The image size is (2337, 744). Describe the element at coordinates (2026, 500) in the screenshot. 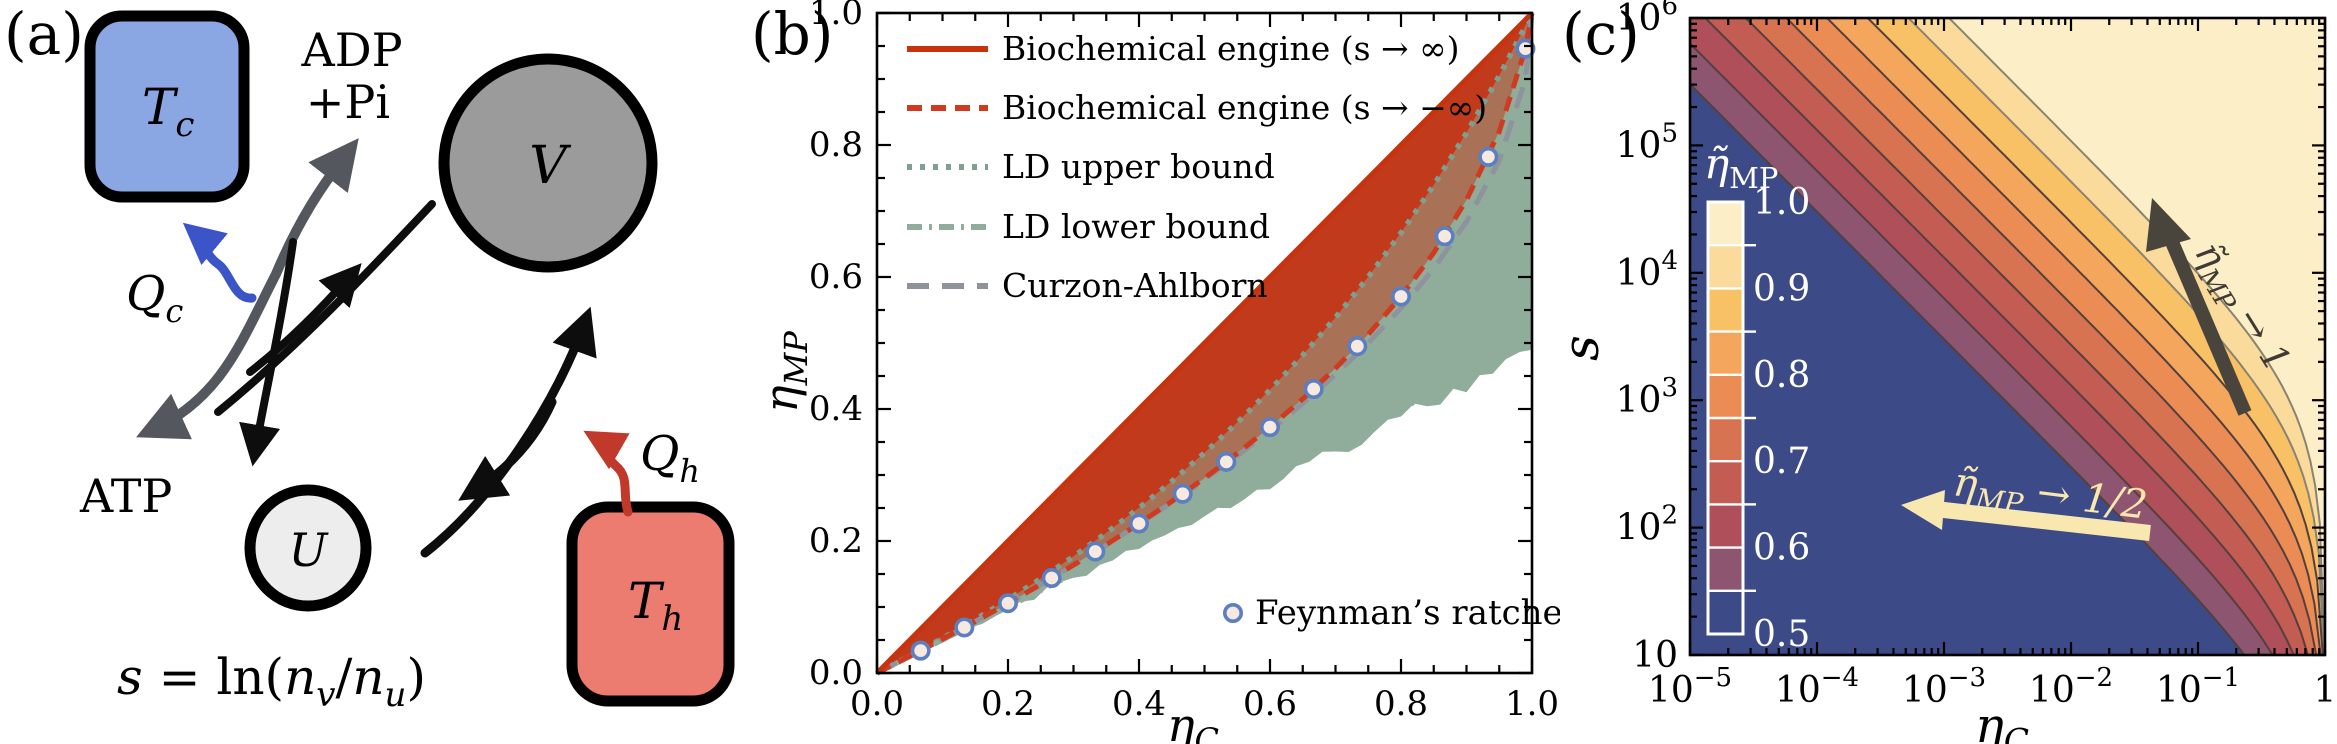

I see `annotation-arrow-eta-to-half: η̃MP → 1/2` at that location.